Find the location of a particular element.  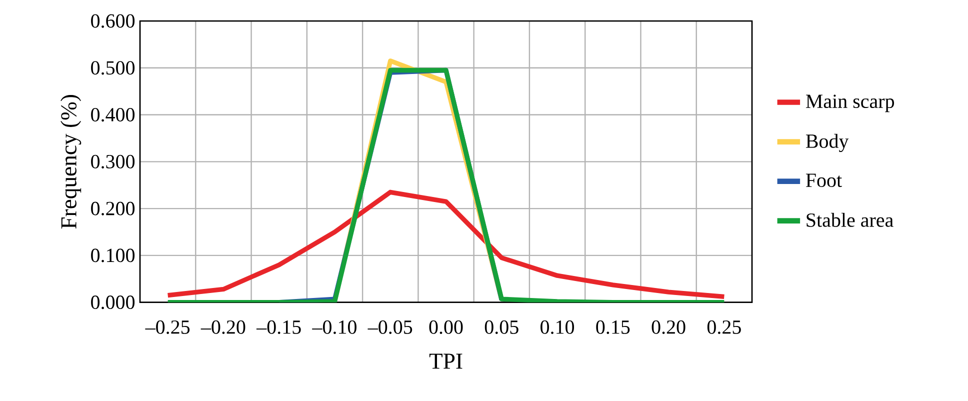

y-tick-label: 0.600 is located at coordinates (113, 21).